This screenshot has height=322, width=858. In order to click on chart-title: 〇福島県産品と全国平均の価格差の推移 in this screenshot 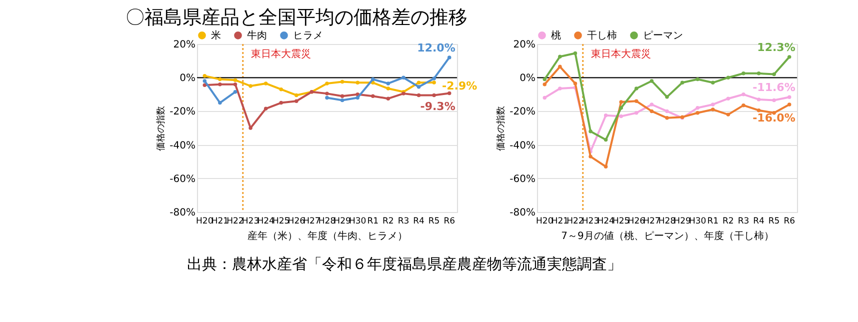, I will do `click(297, 17)`.